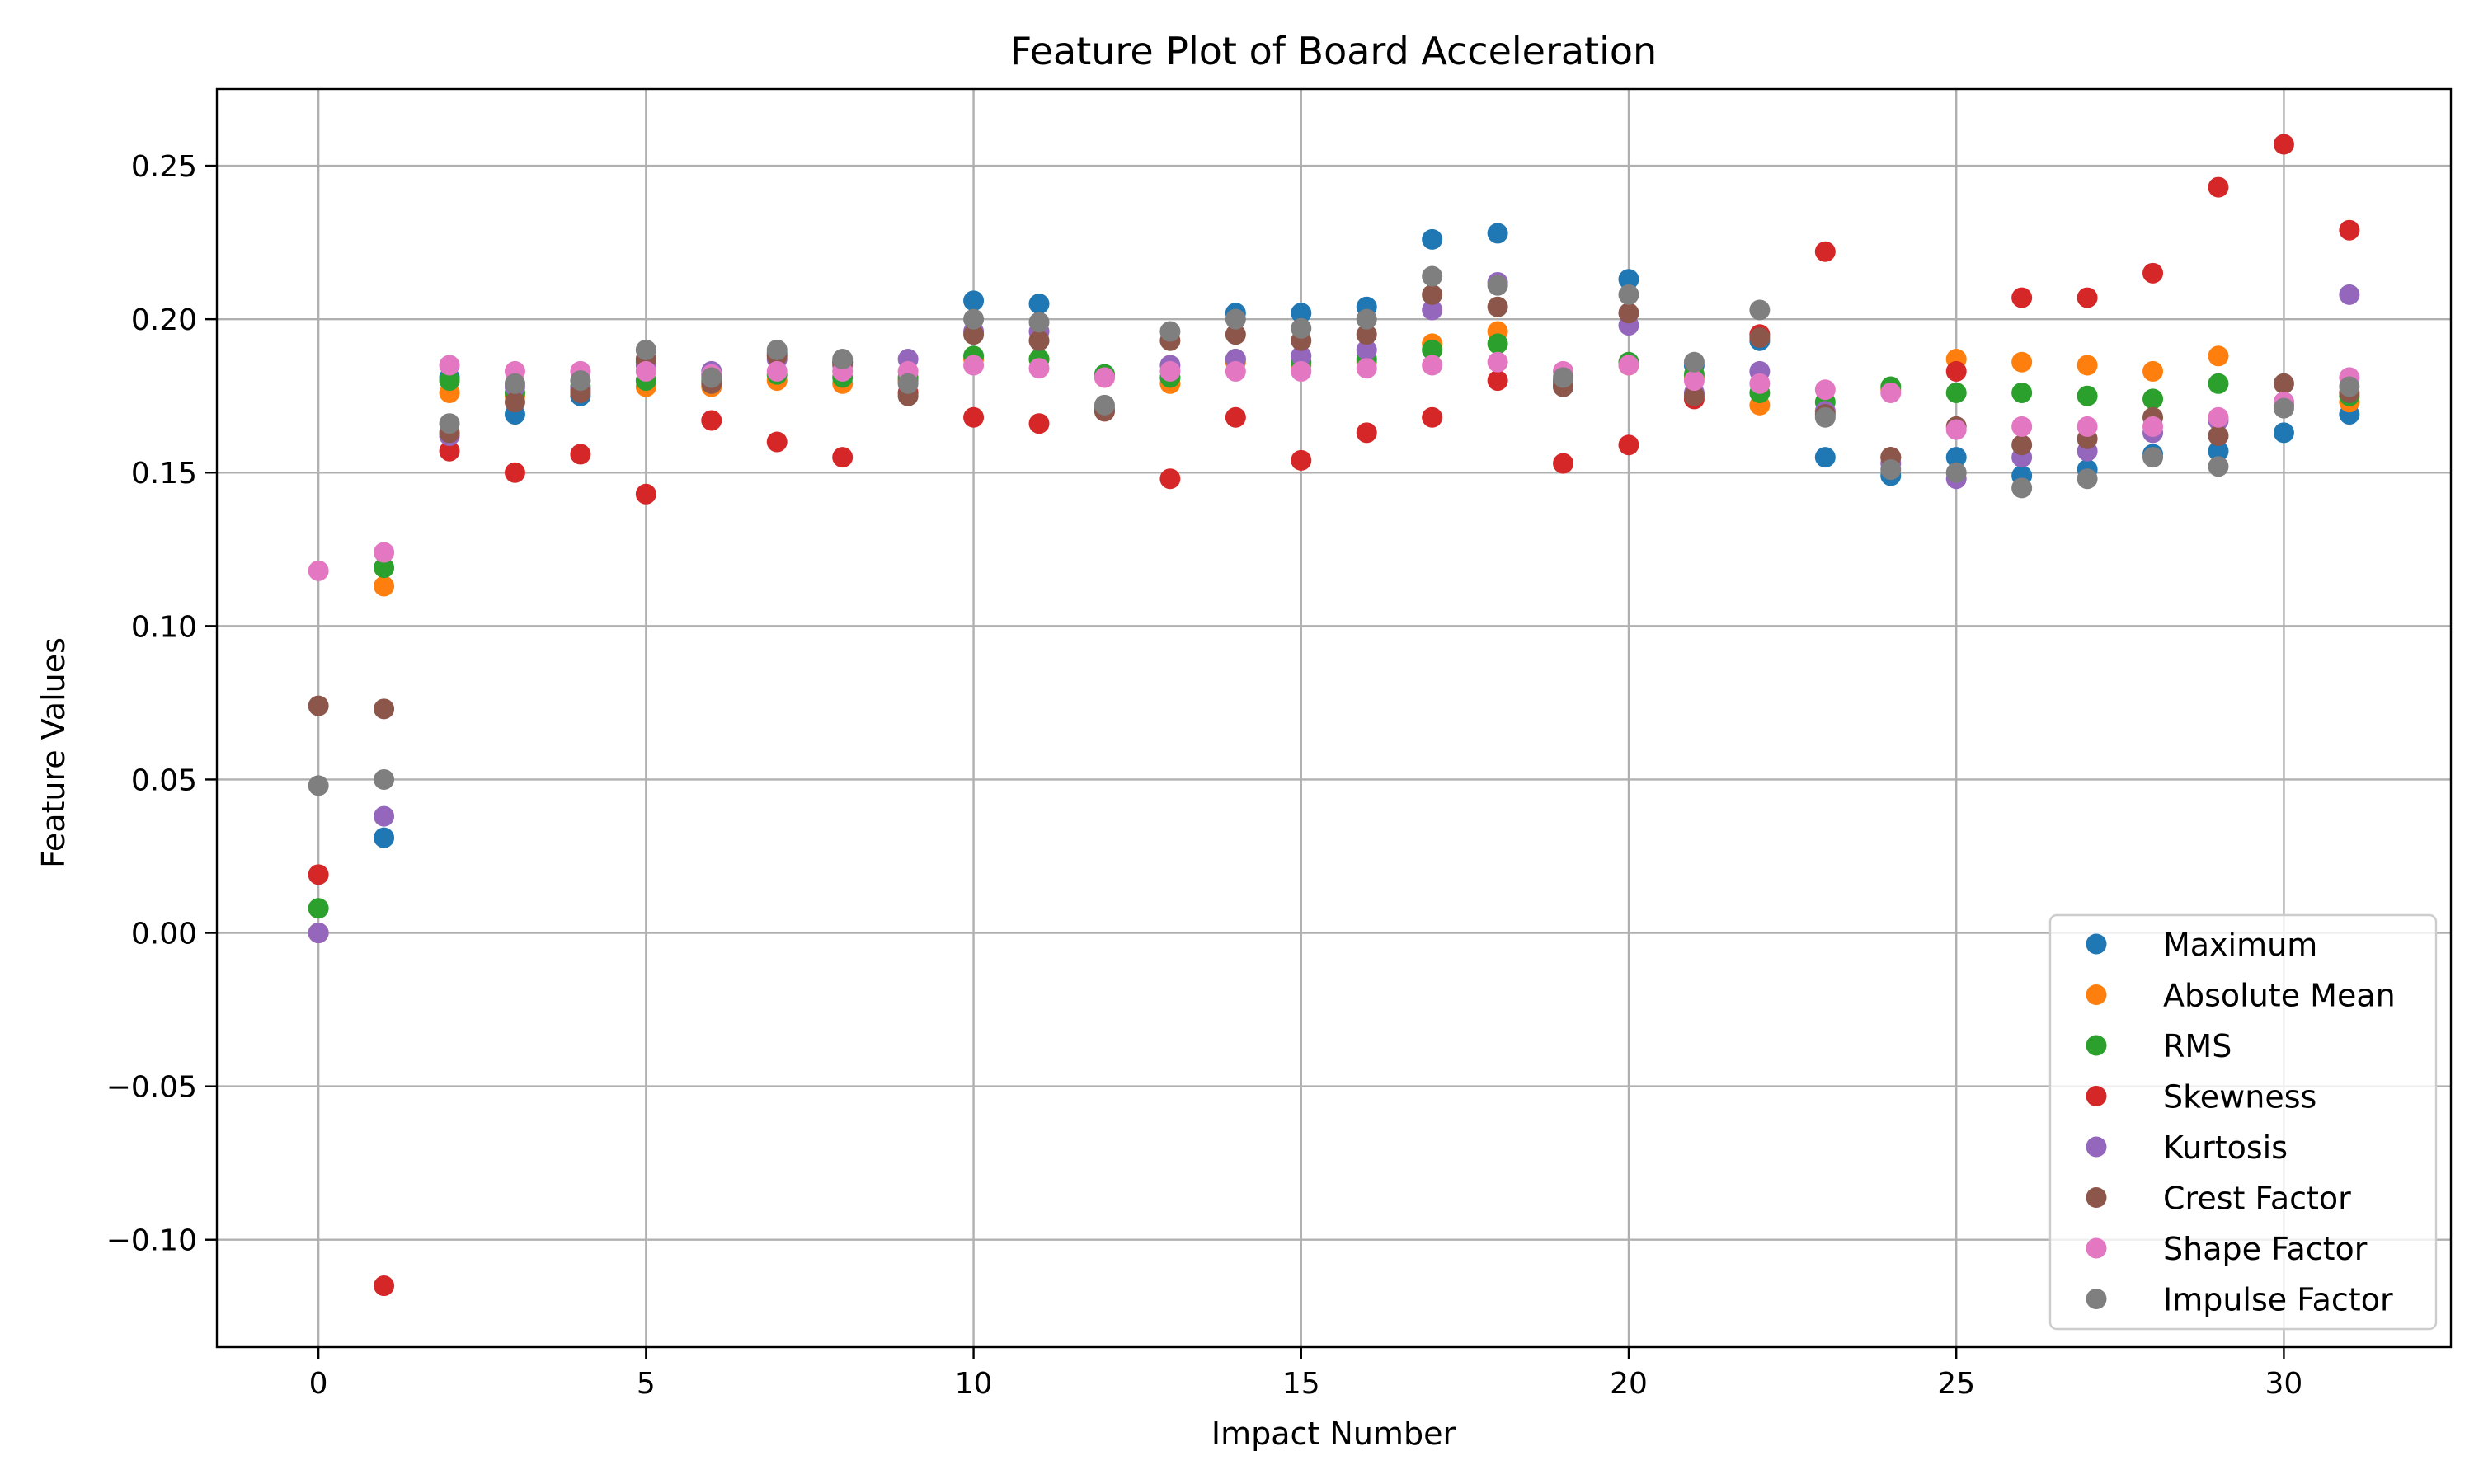  What do you see at coordinates (164, 934) in the screenshot?
I see `y-tick-label: 0.00` at bounding box center [164, 934].